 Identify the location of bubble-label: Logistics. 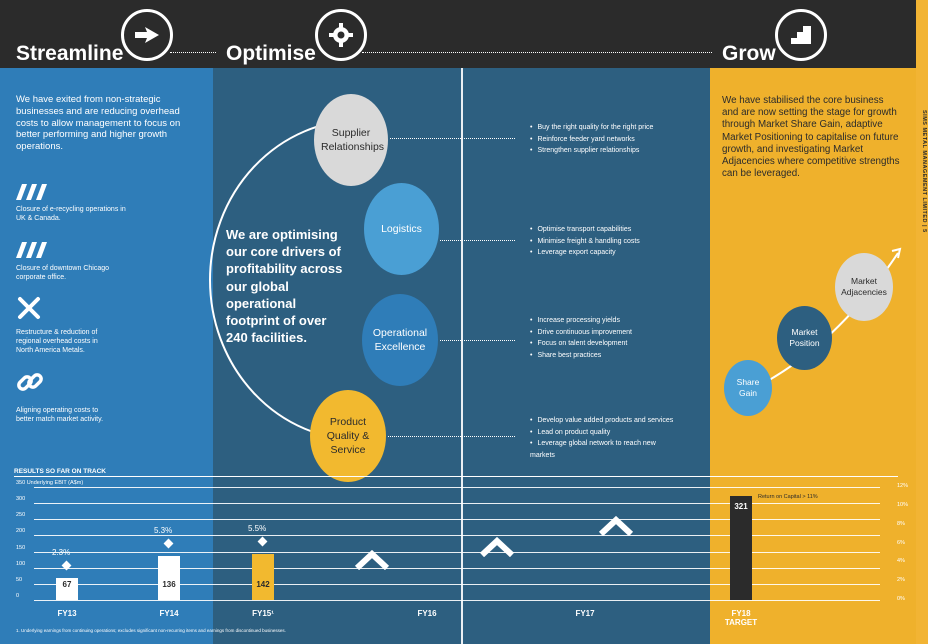
(401, 229).